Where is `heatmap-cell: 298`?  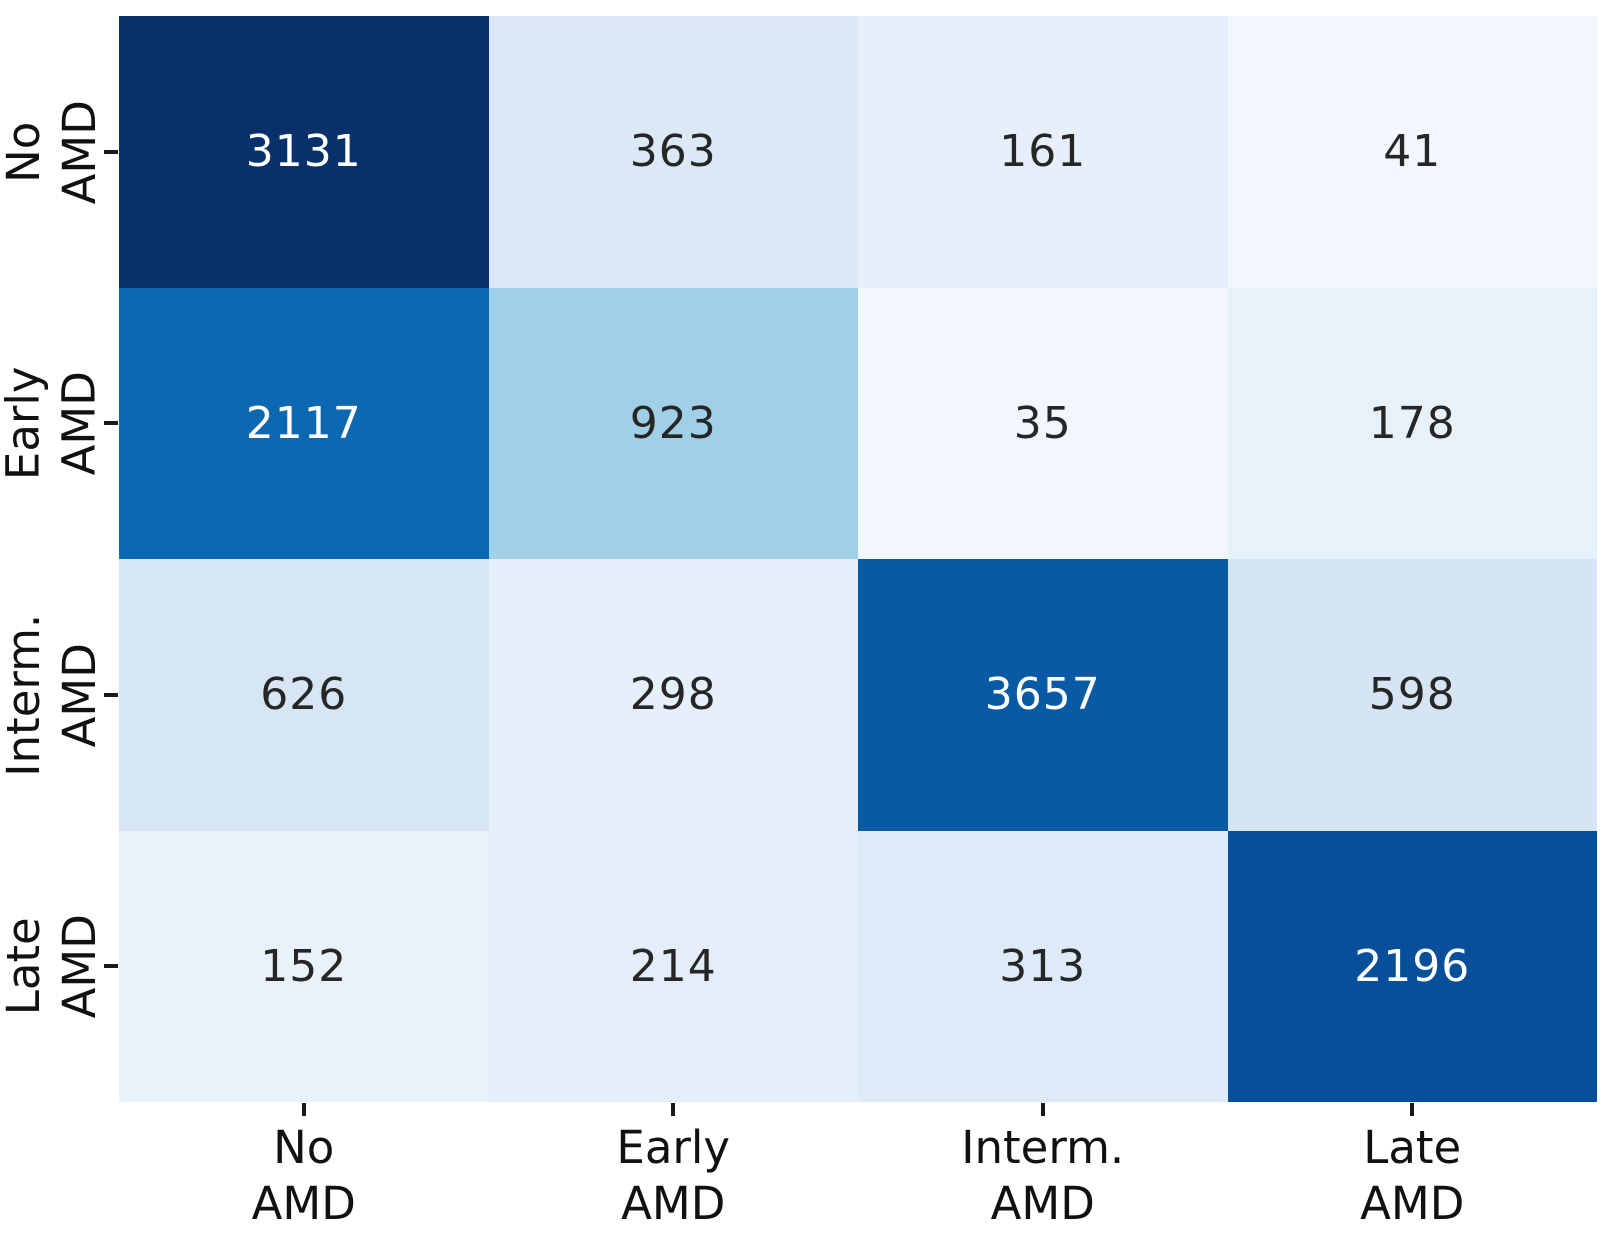 heatmap-cell: 298 is located at coordinates (673, 695).